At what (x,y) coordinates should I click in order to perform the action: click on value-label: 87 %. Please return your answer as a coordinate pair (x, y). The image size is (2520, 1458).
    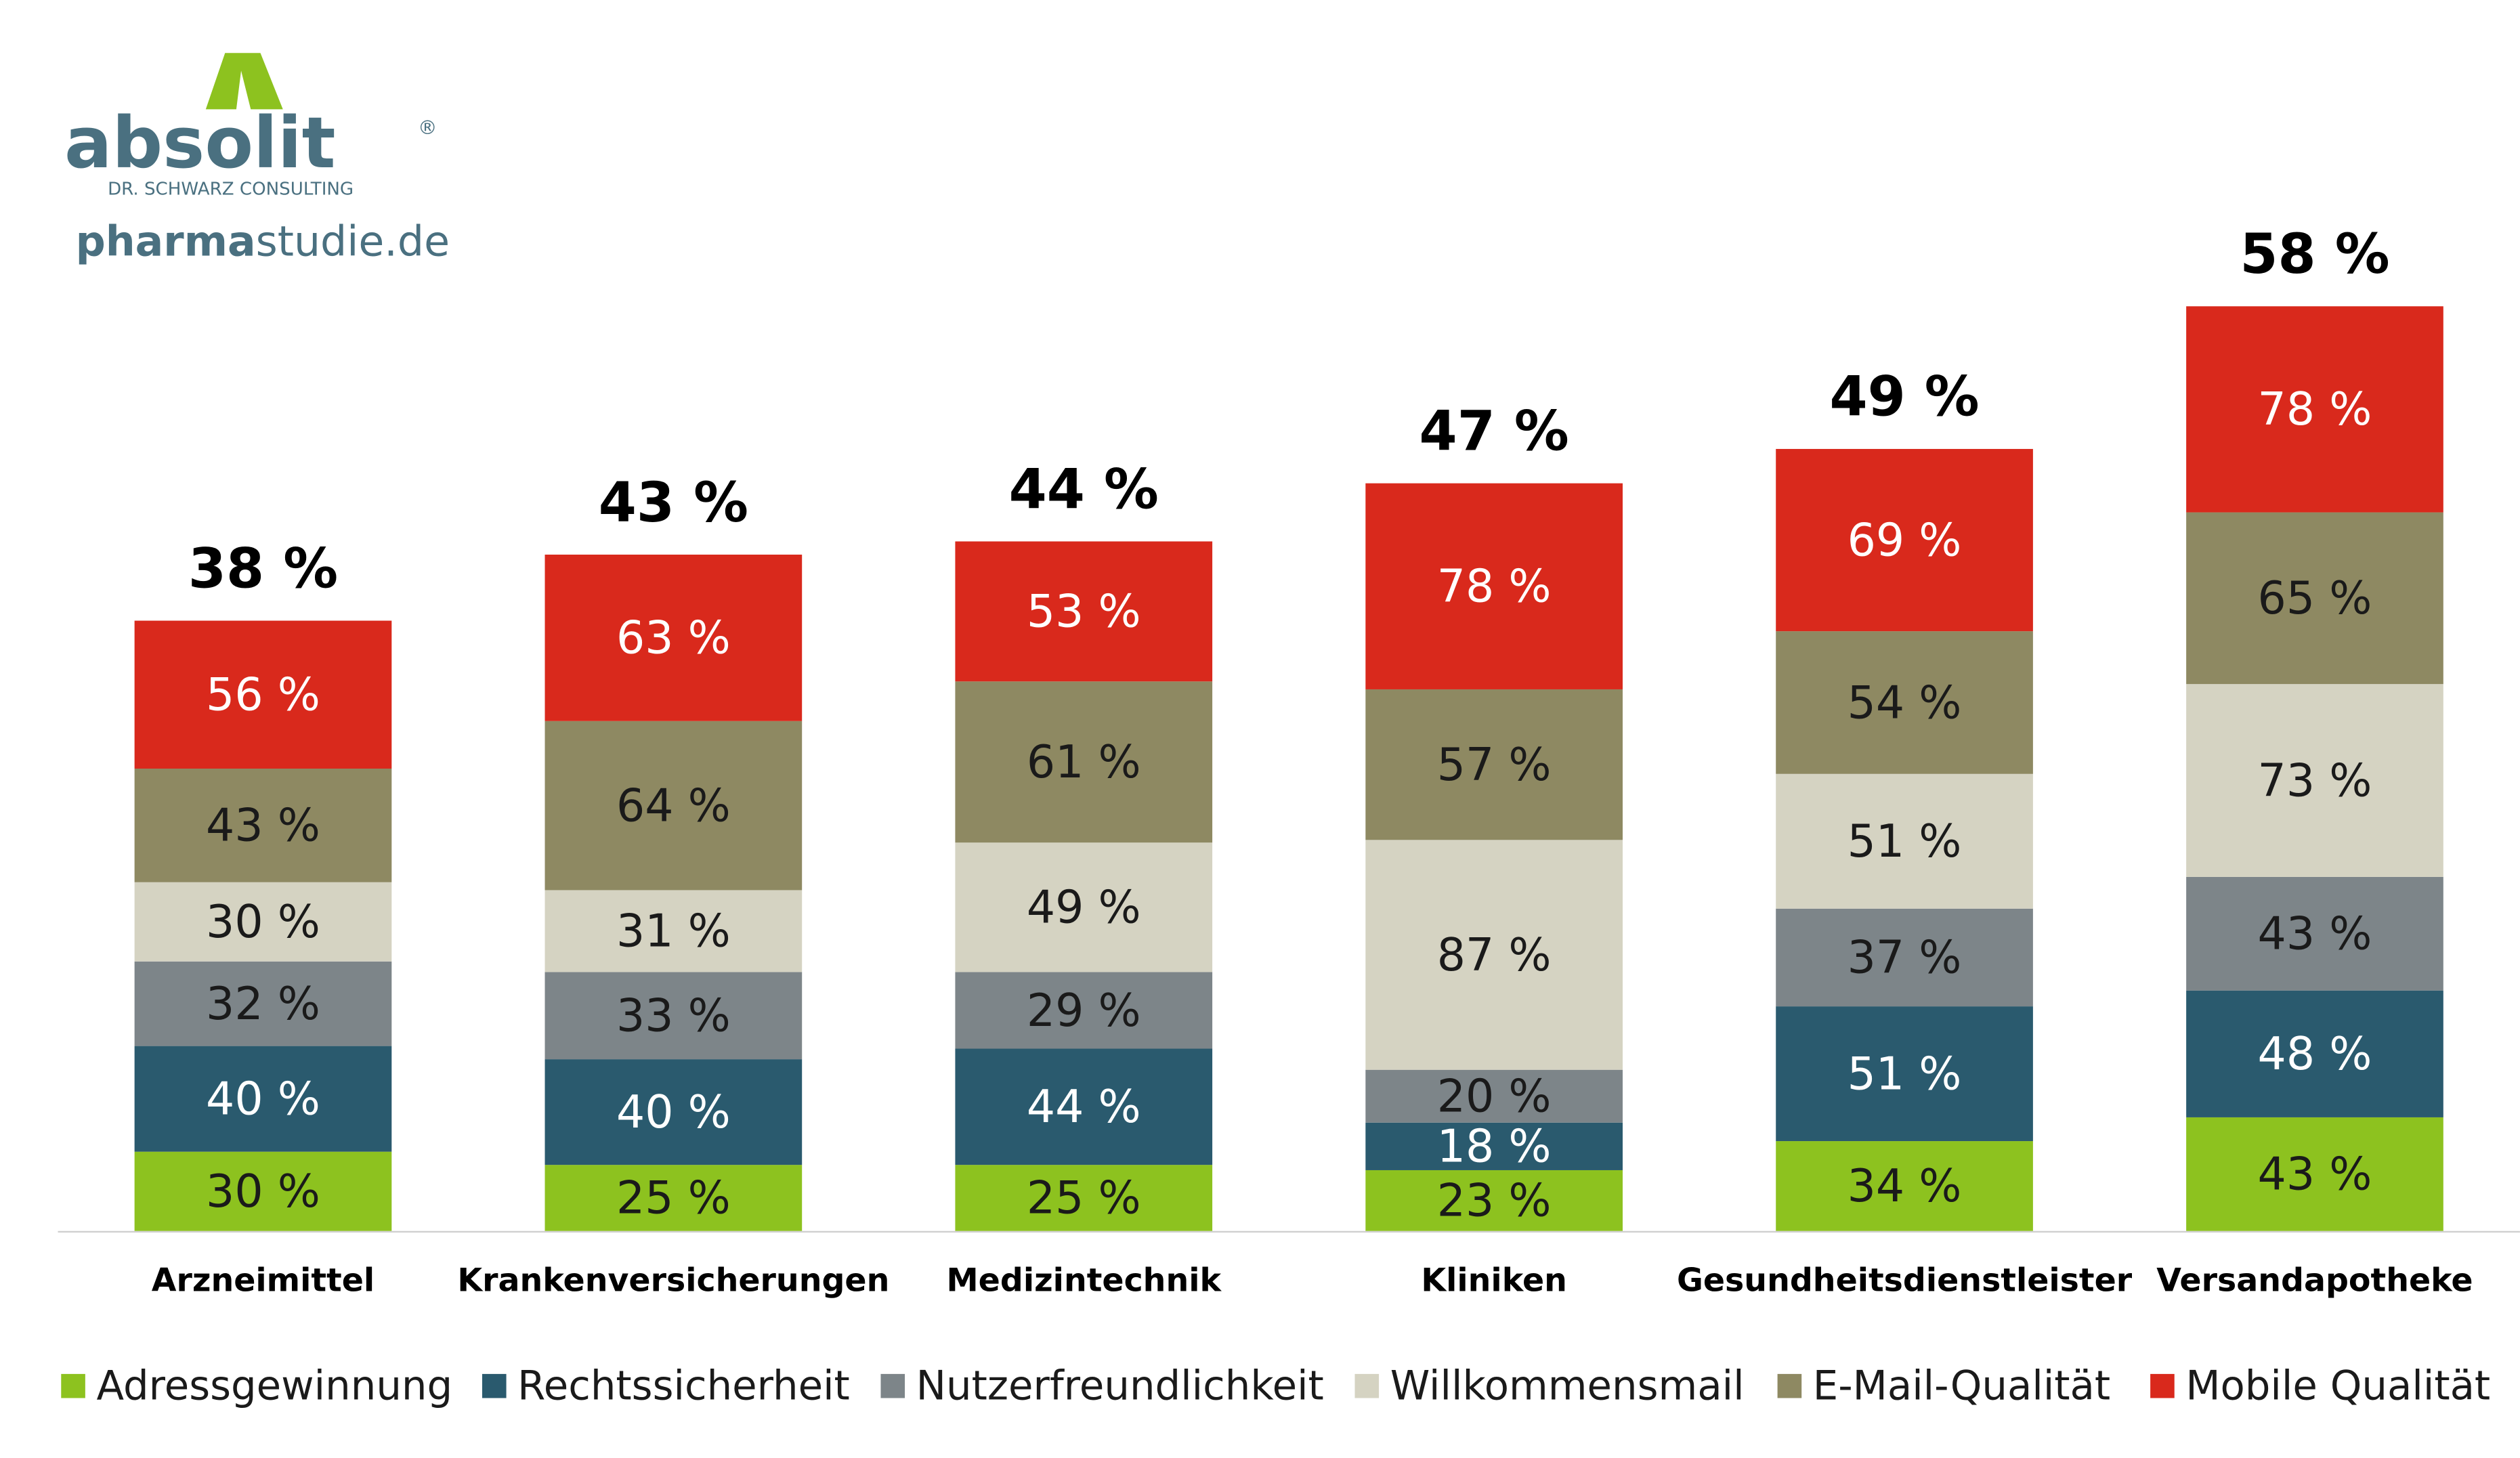
    Looking at the image, I should click on (1495, 955).